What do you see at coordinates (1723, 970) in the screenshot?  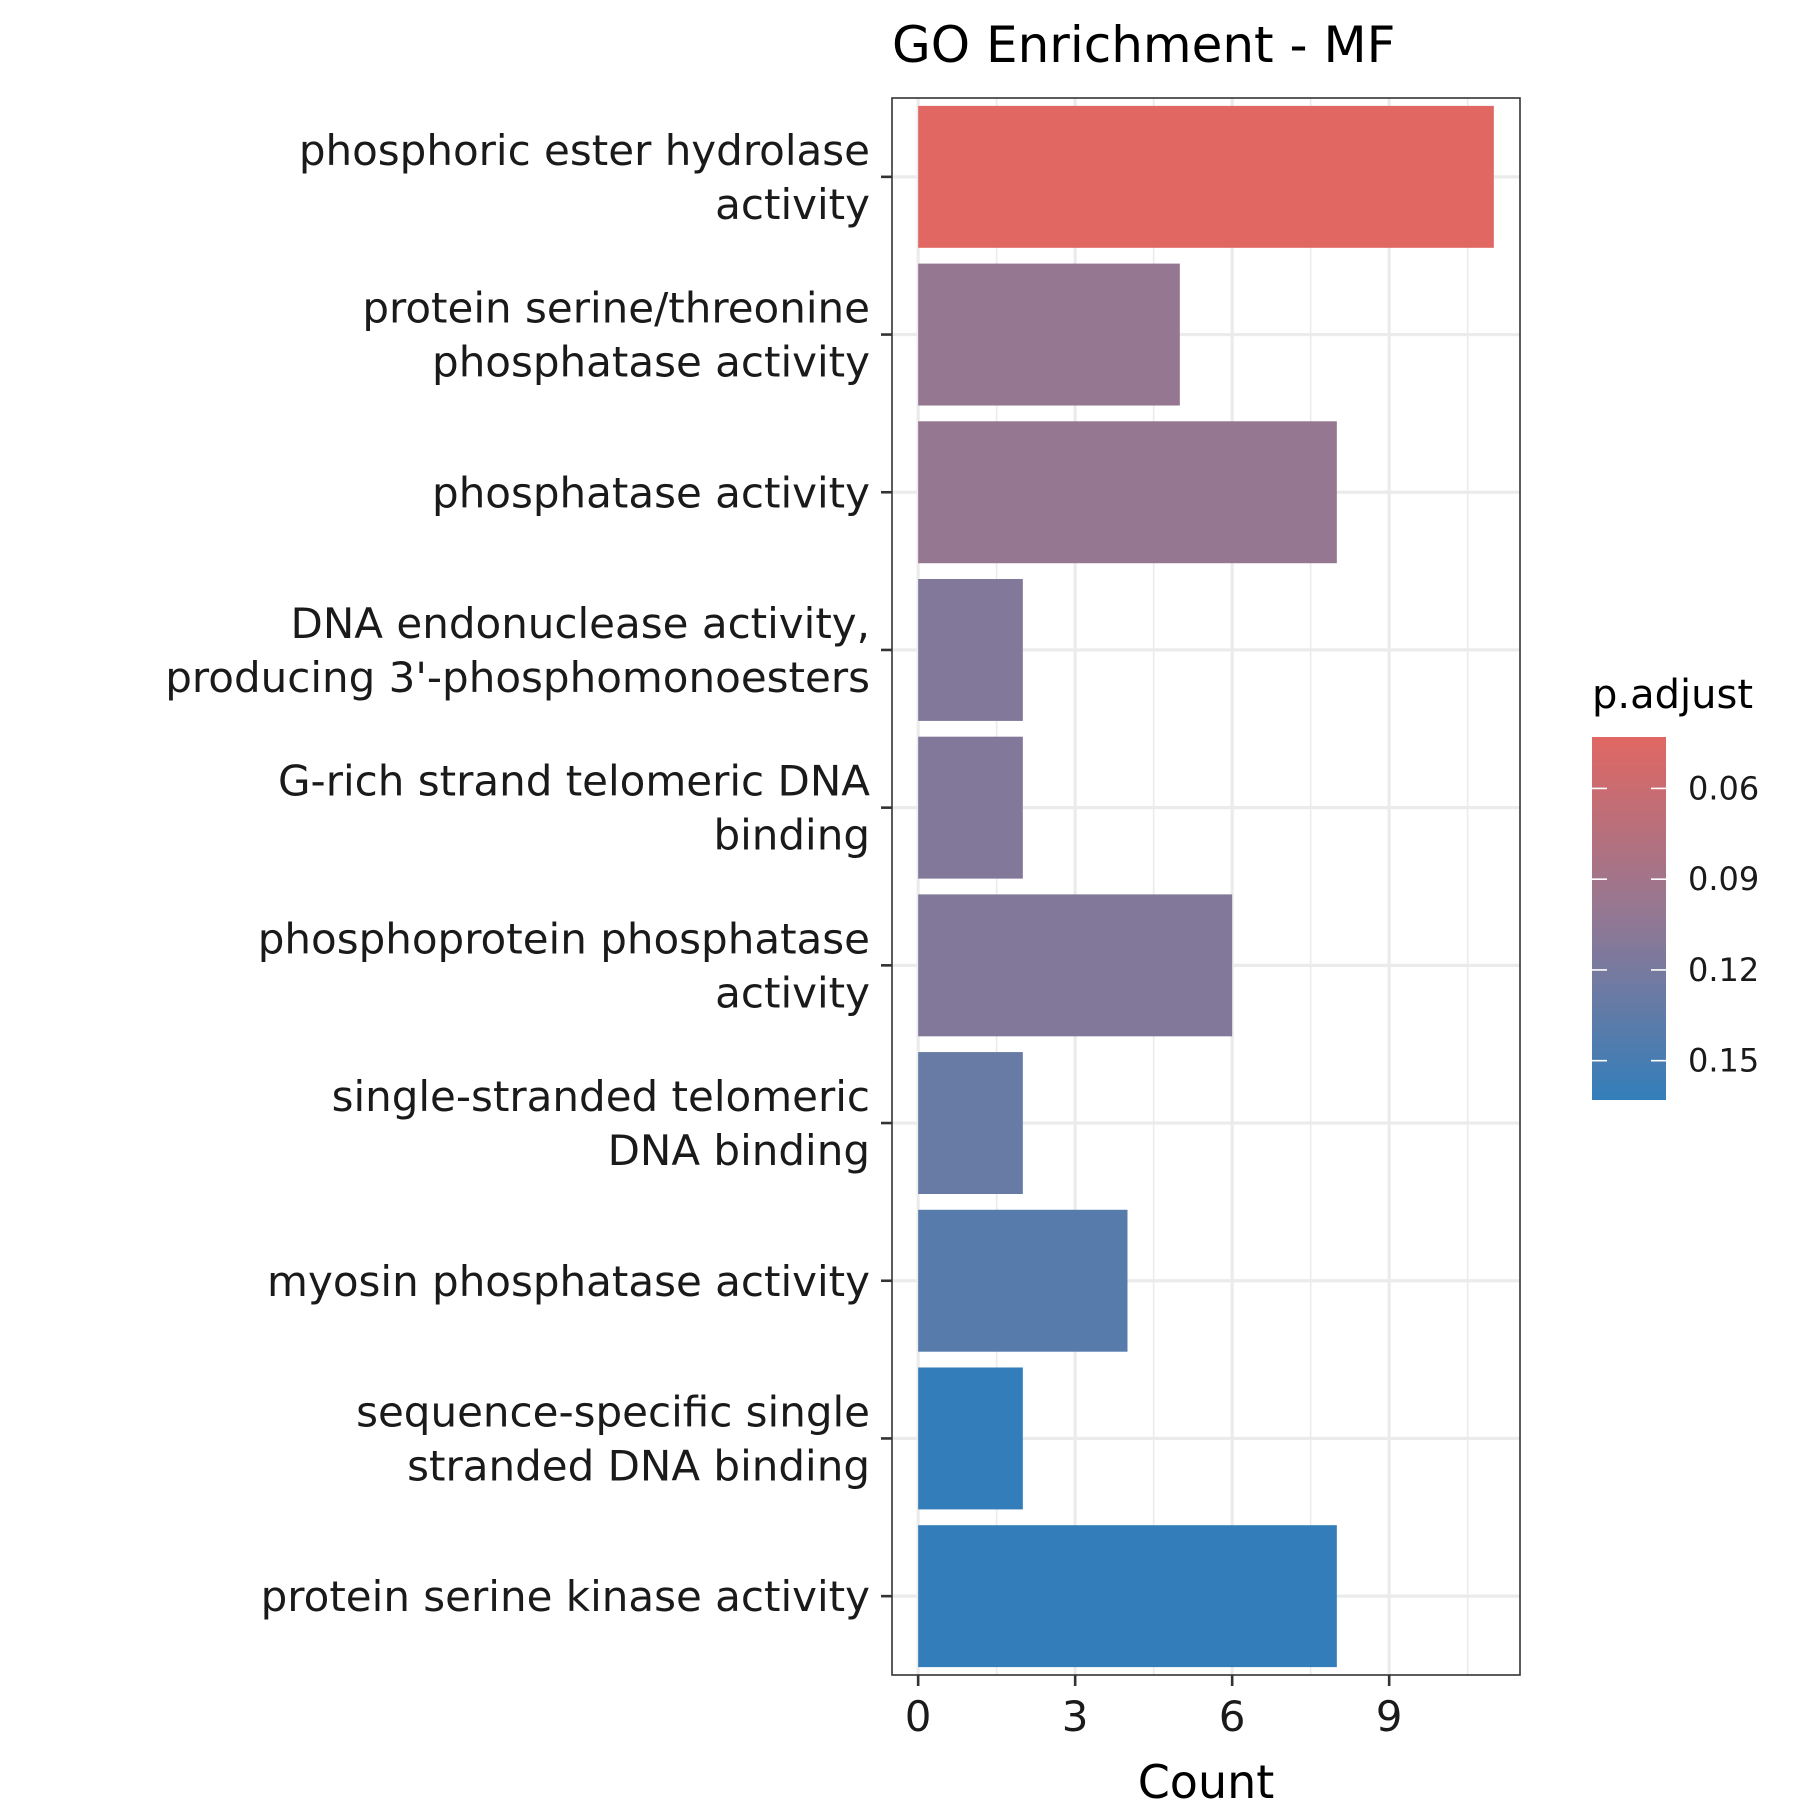 I see `legend-tick-label: 0.12` at bounding box center [1723, 970].